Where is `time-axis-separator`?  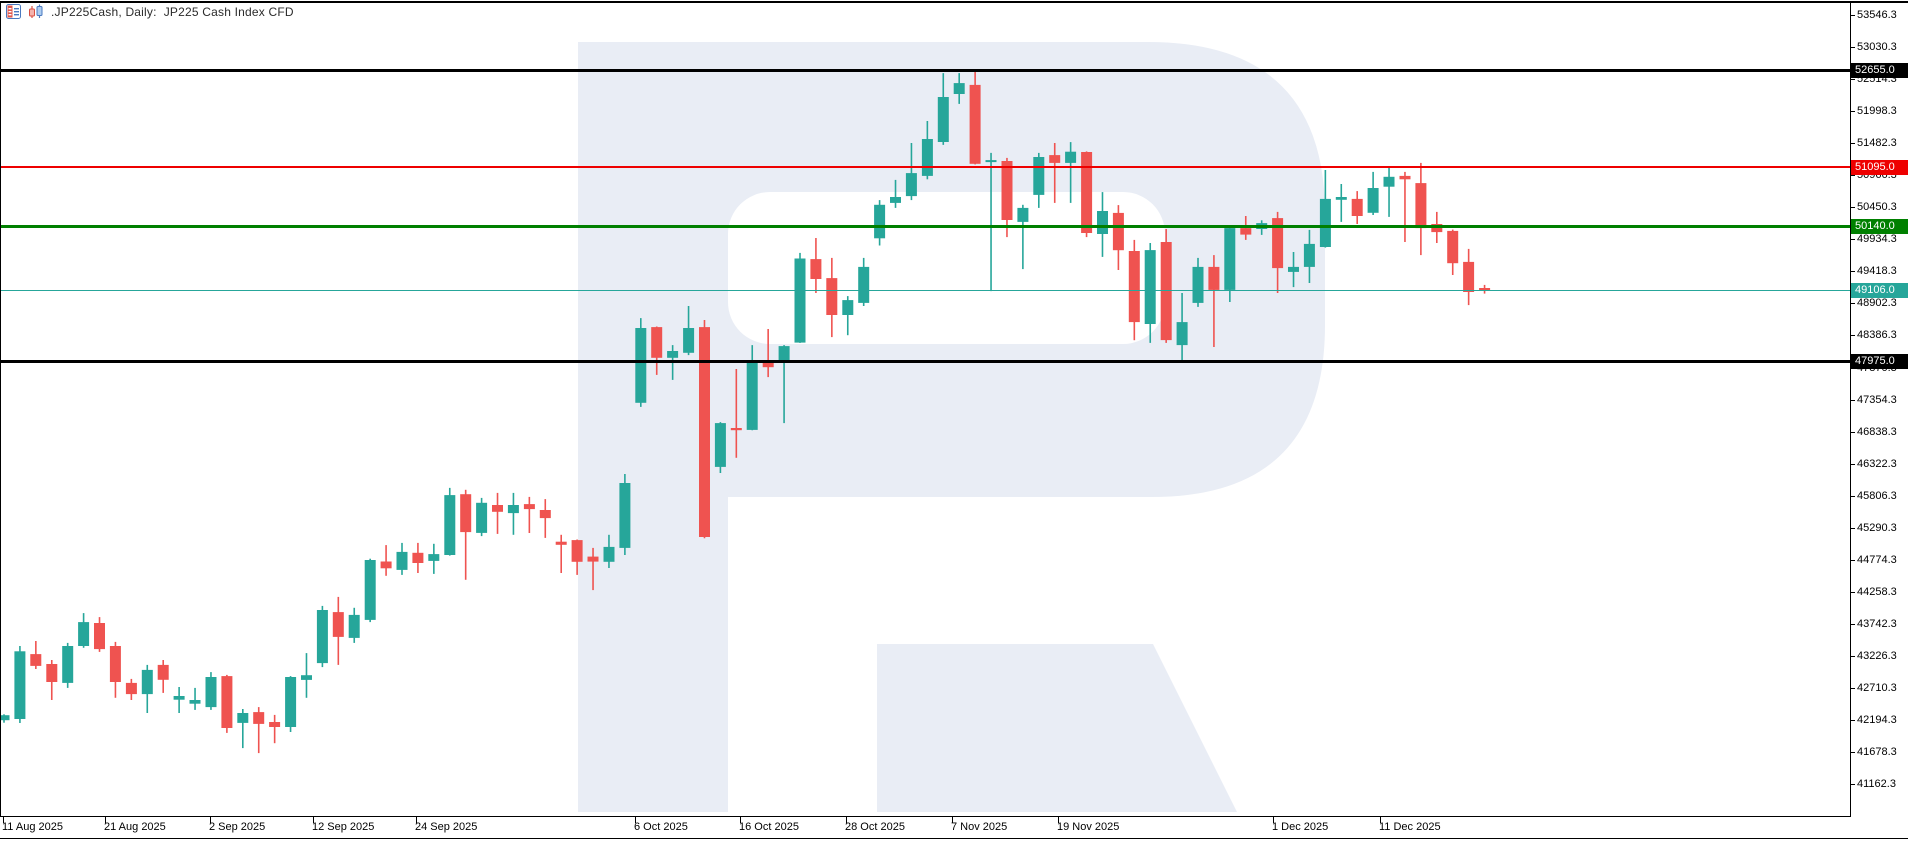 time-axis-separator is located at coordinates (925, 816).